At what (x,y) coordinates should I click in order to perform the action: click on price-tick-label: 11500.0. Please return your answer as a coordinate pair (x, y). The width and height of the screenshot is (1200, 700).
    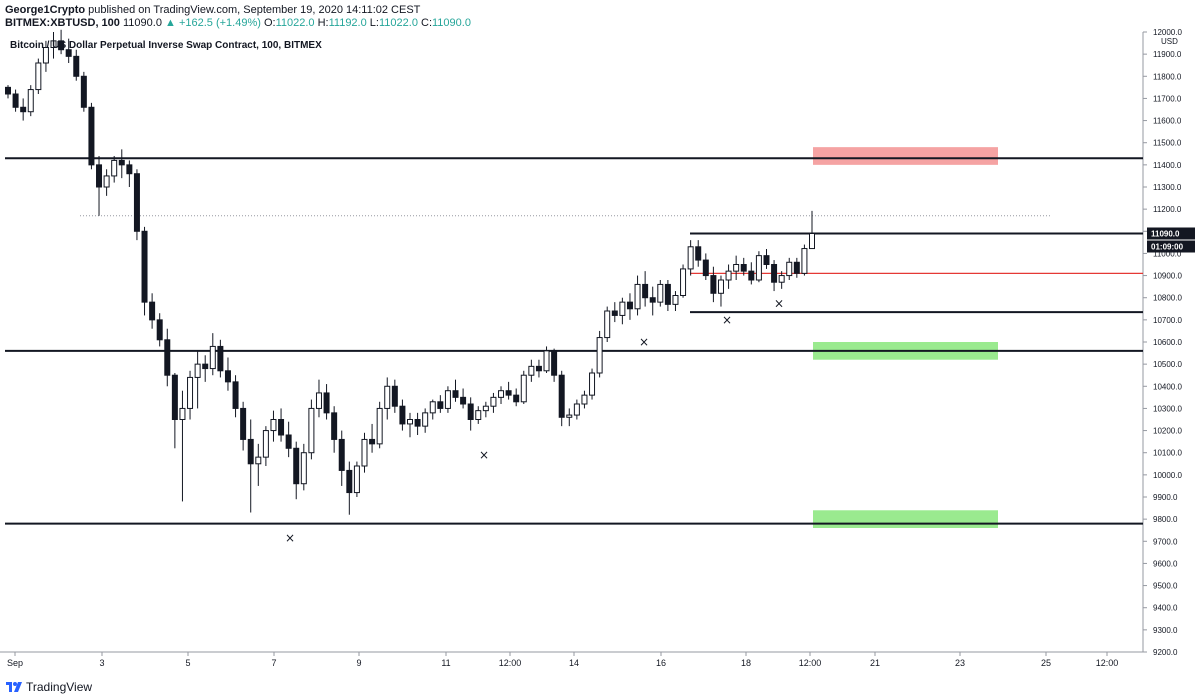
    Looking at the image, I should click on (1167, 143).